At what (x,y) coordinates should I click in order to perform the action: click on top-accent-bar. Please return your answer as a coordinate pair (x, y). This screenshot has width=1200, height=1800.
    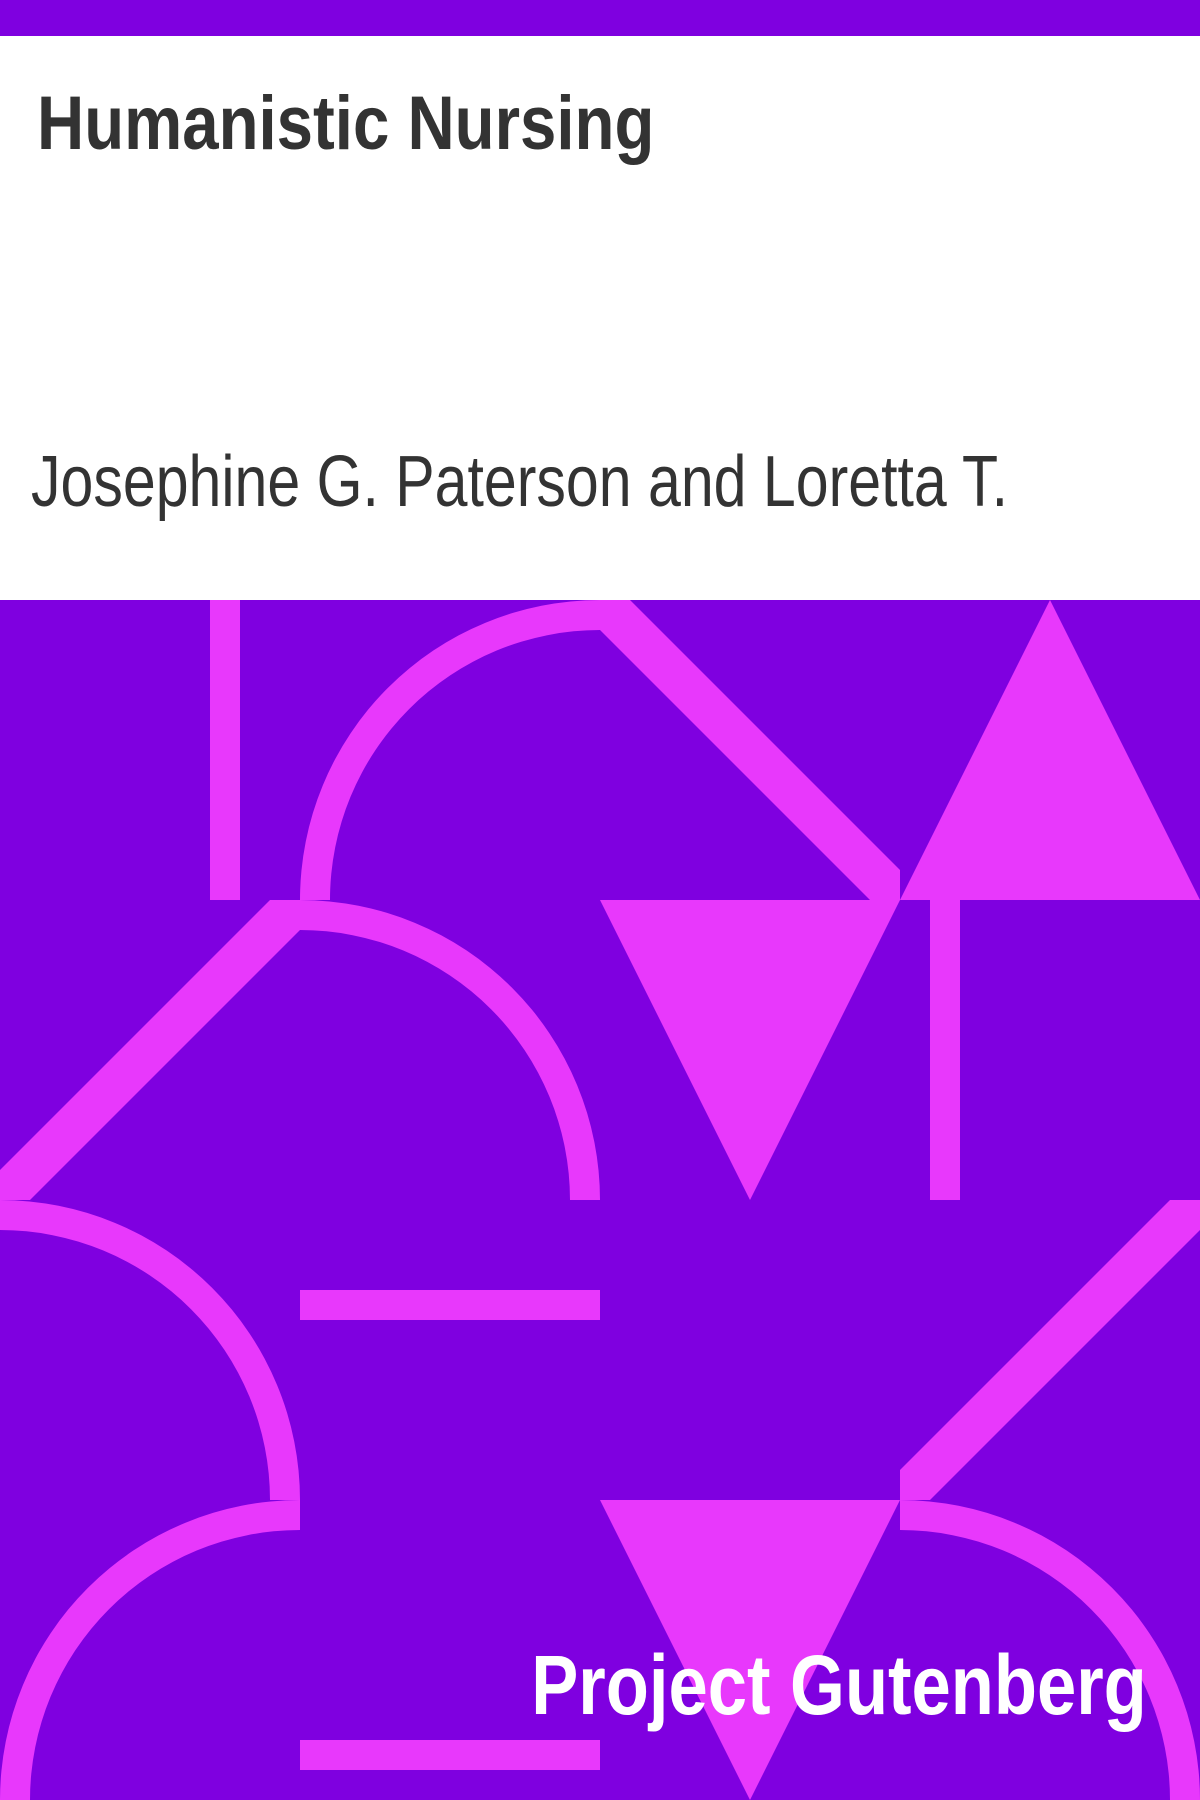
    Looking at the image, I should click on (600, 18).